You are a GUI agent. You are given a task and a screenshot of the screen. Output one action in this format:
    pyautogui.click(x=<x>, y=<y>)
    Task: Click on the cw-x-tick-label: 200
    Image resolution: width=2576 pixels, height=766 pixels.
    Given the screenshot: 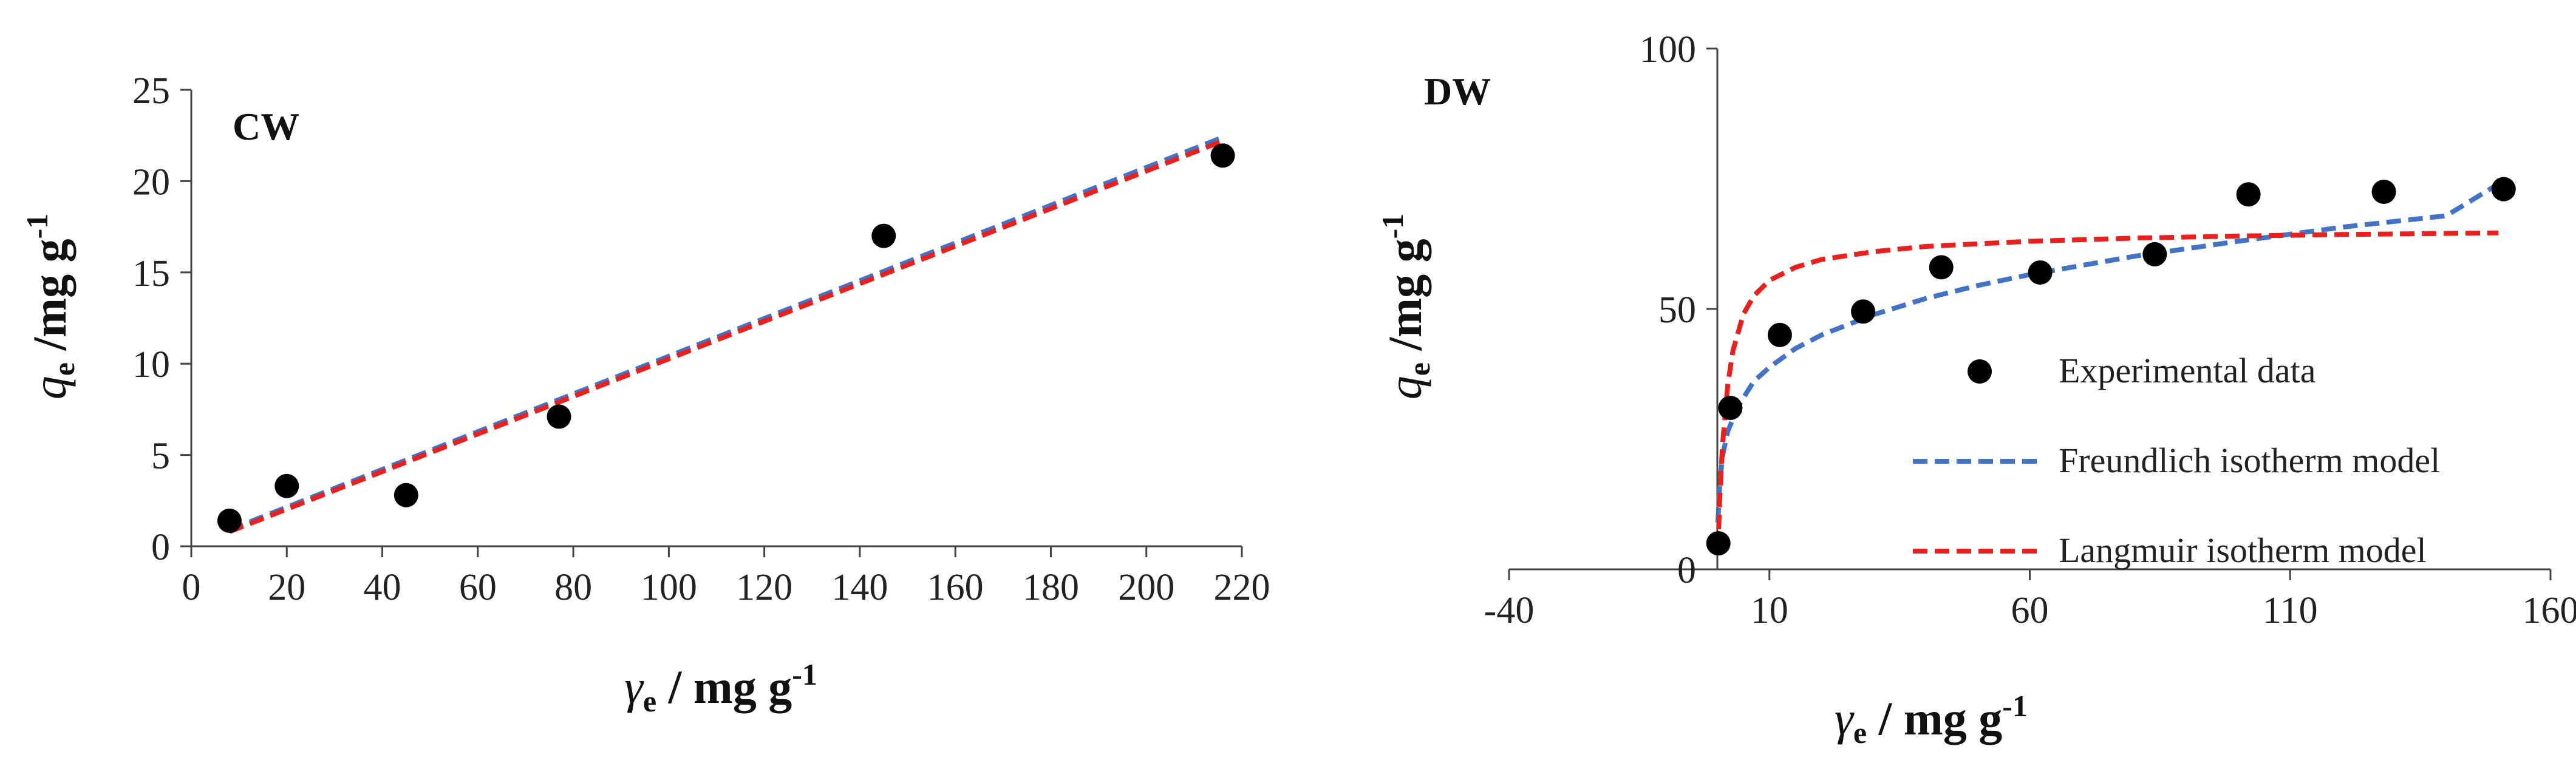 What is the action you would take?
    pyautogui.click(x=1146, y=587)
    